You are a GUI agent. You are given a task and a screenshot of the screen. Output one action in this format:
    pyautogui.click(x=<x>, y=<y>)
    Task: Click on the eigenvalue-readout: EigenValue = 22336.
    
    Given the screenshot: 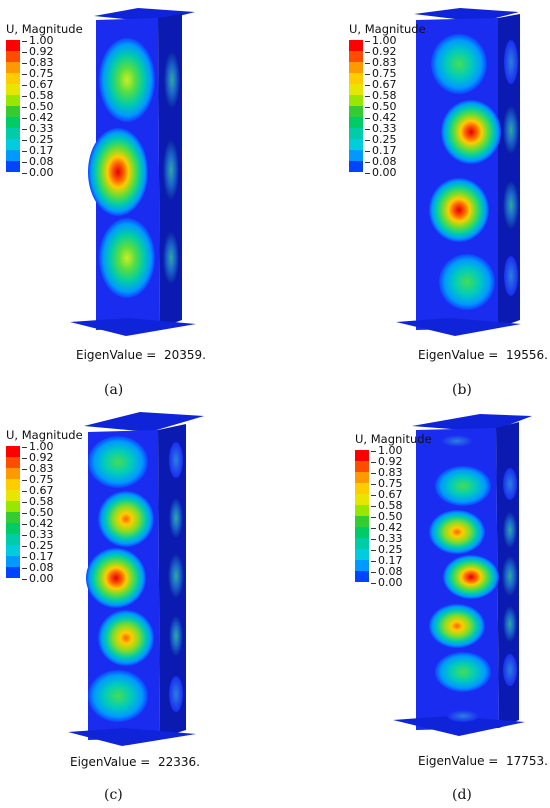 What is the action you would take?
    pyautogui.click(x=135, y=762)
    